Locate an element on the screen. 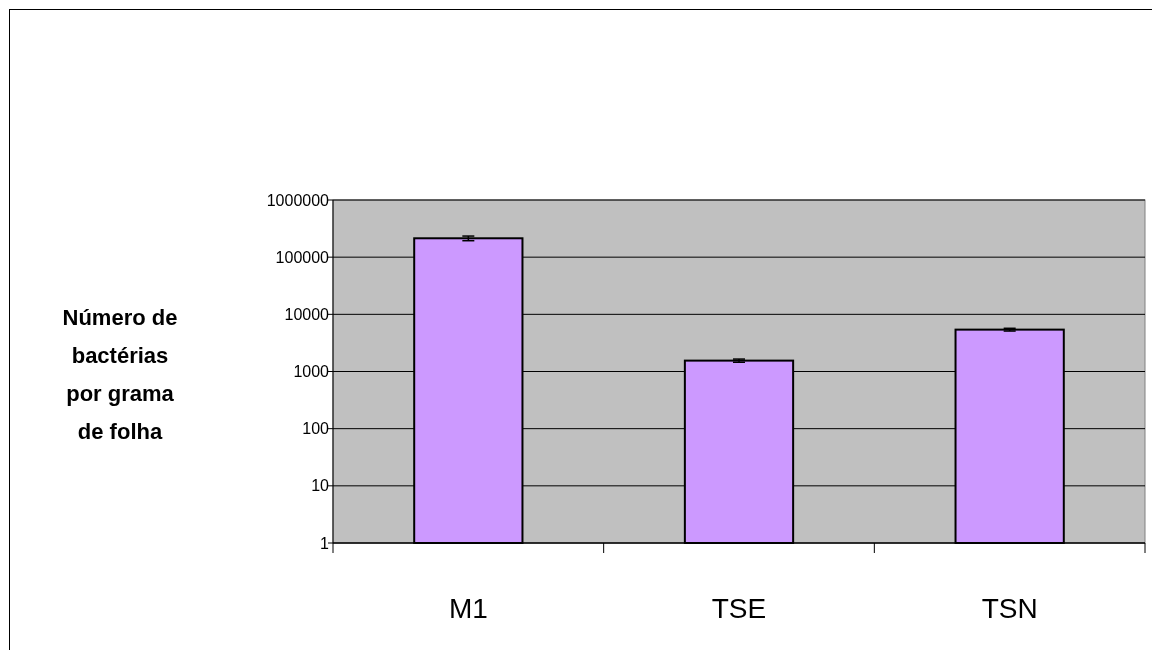  y-axis-title: Número de bactérias por grama de folha is located at coordinates (120, 375).